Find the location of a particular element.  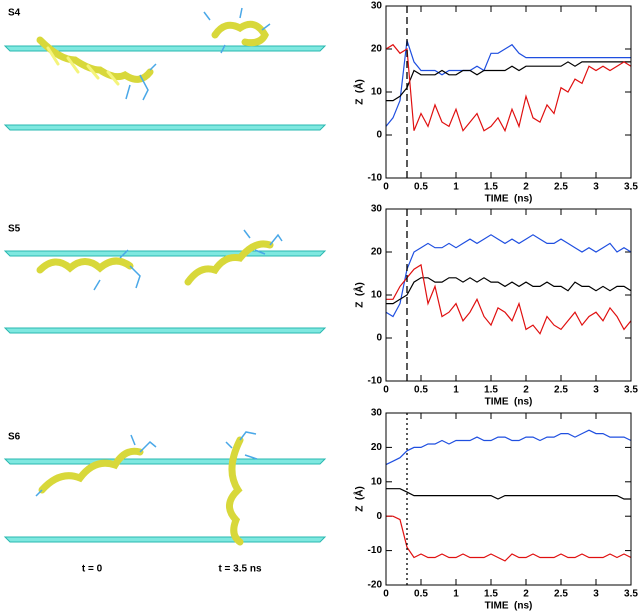

panel-label: S5 is located at coordinates (14, 229).